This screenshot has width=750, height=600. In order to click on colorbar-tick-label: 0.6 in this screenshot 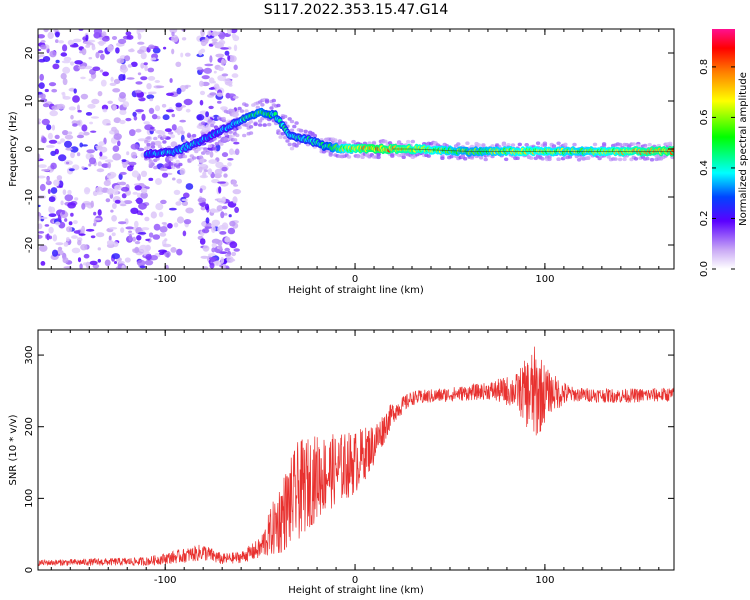, I will do `click(704, 117)`.